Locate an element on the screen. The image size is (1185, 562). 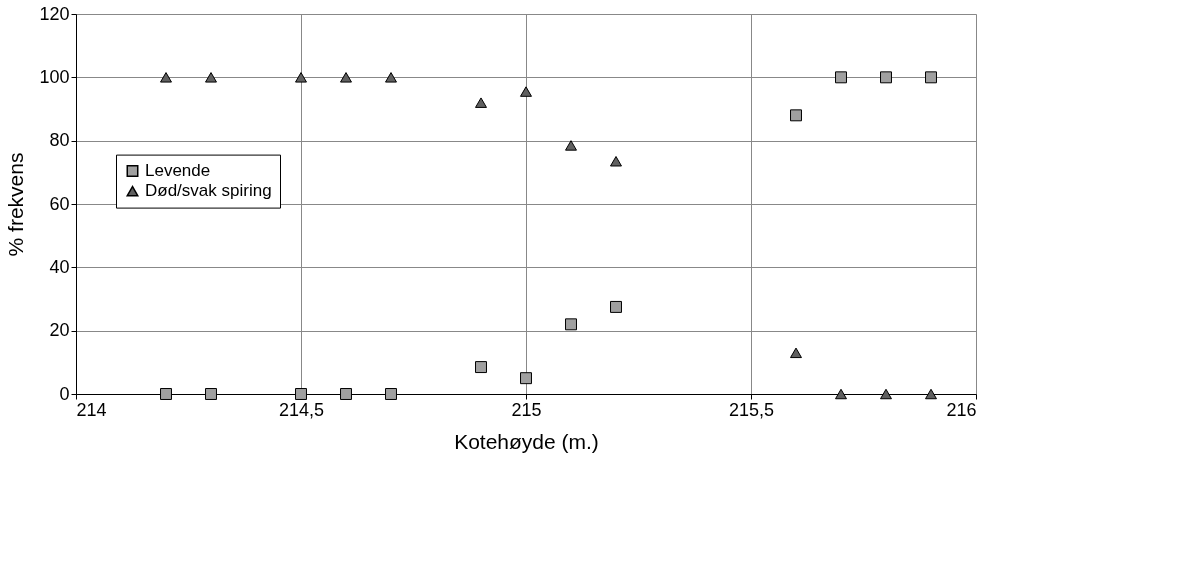
y-tick-label: 60 is located at coordinates (59, 203).